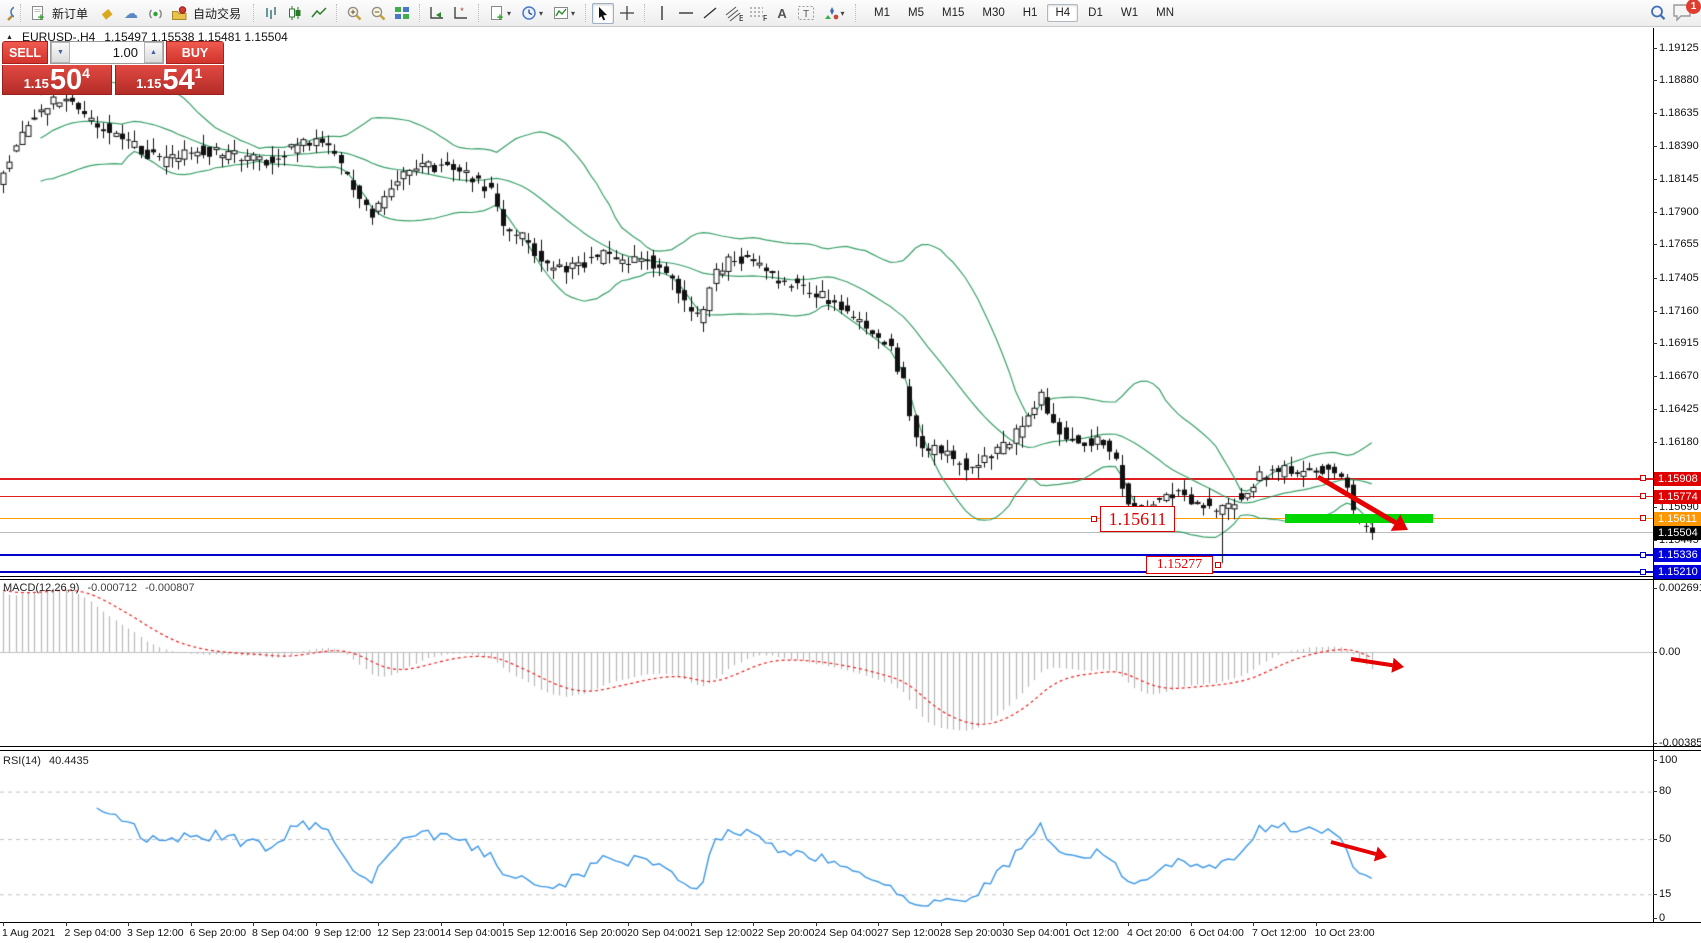 This screenshot has width=1701, height=943. I want to click on new-order-icon: +, so click(38, 13).